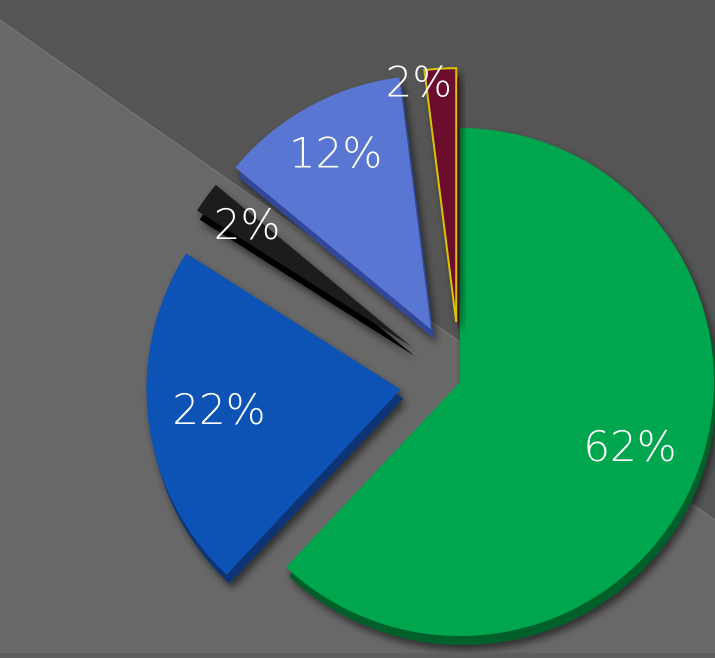 The height and width of the screenshot is (658, 715). I want to click on data-label: 12%, so click(335, 152).